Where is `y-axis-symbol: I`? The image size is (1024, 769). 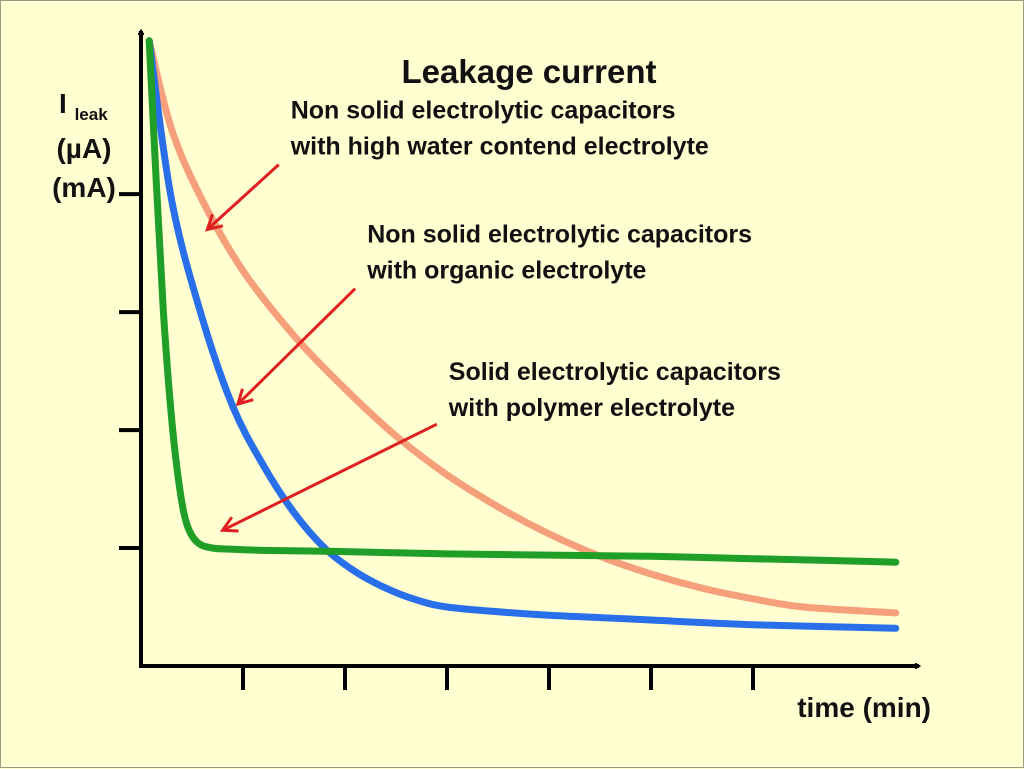
y-axis-symbol: I is located at coordinates (63, 103).